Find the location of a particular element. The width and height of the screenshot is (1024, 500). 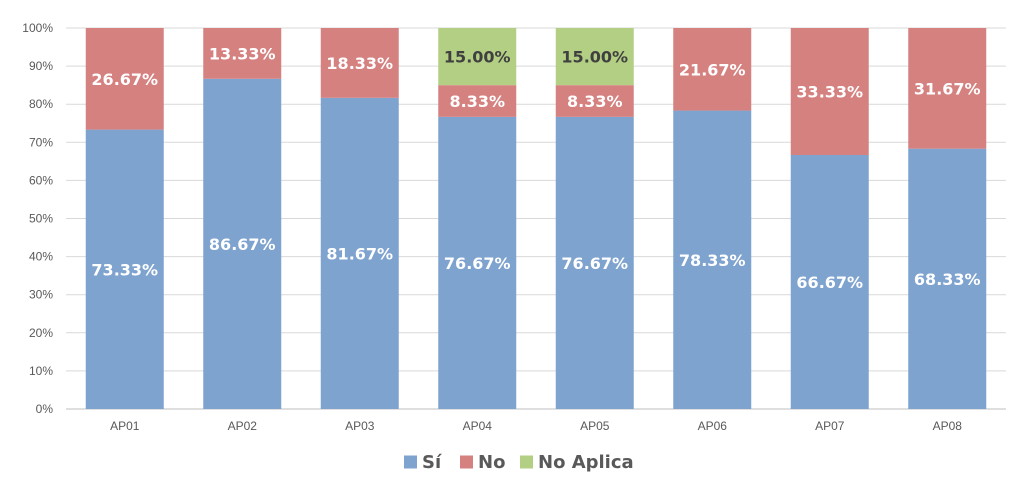

y-tick-label: 90% is located at coordinates (41, 66).